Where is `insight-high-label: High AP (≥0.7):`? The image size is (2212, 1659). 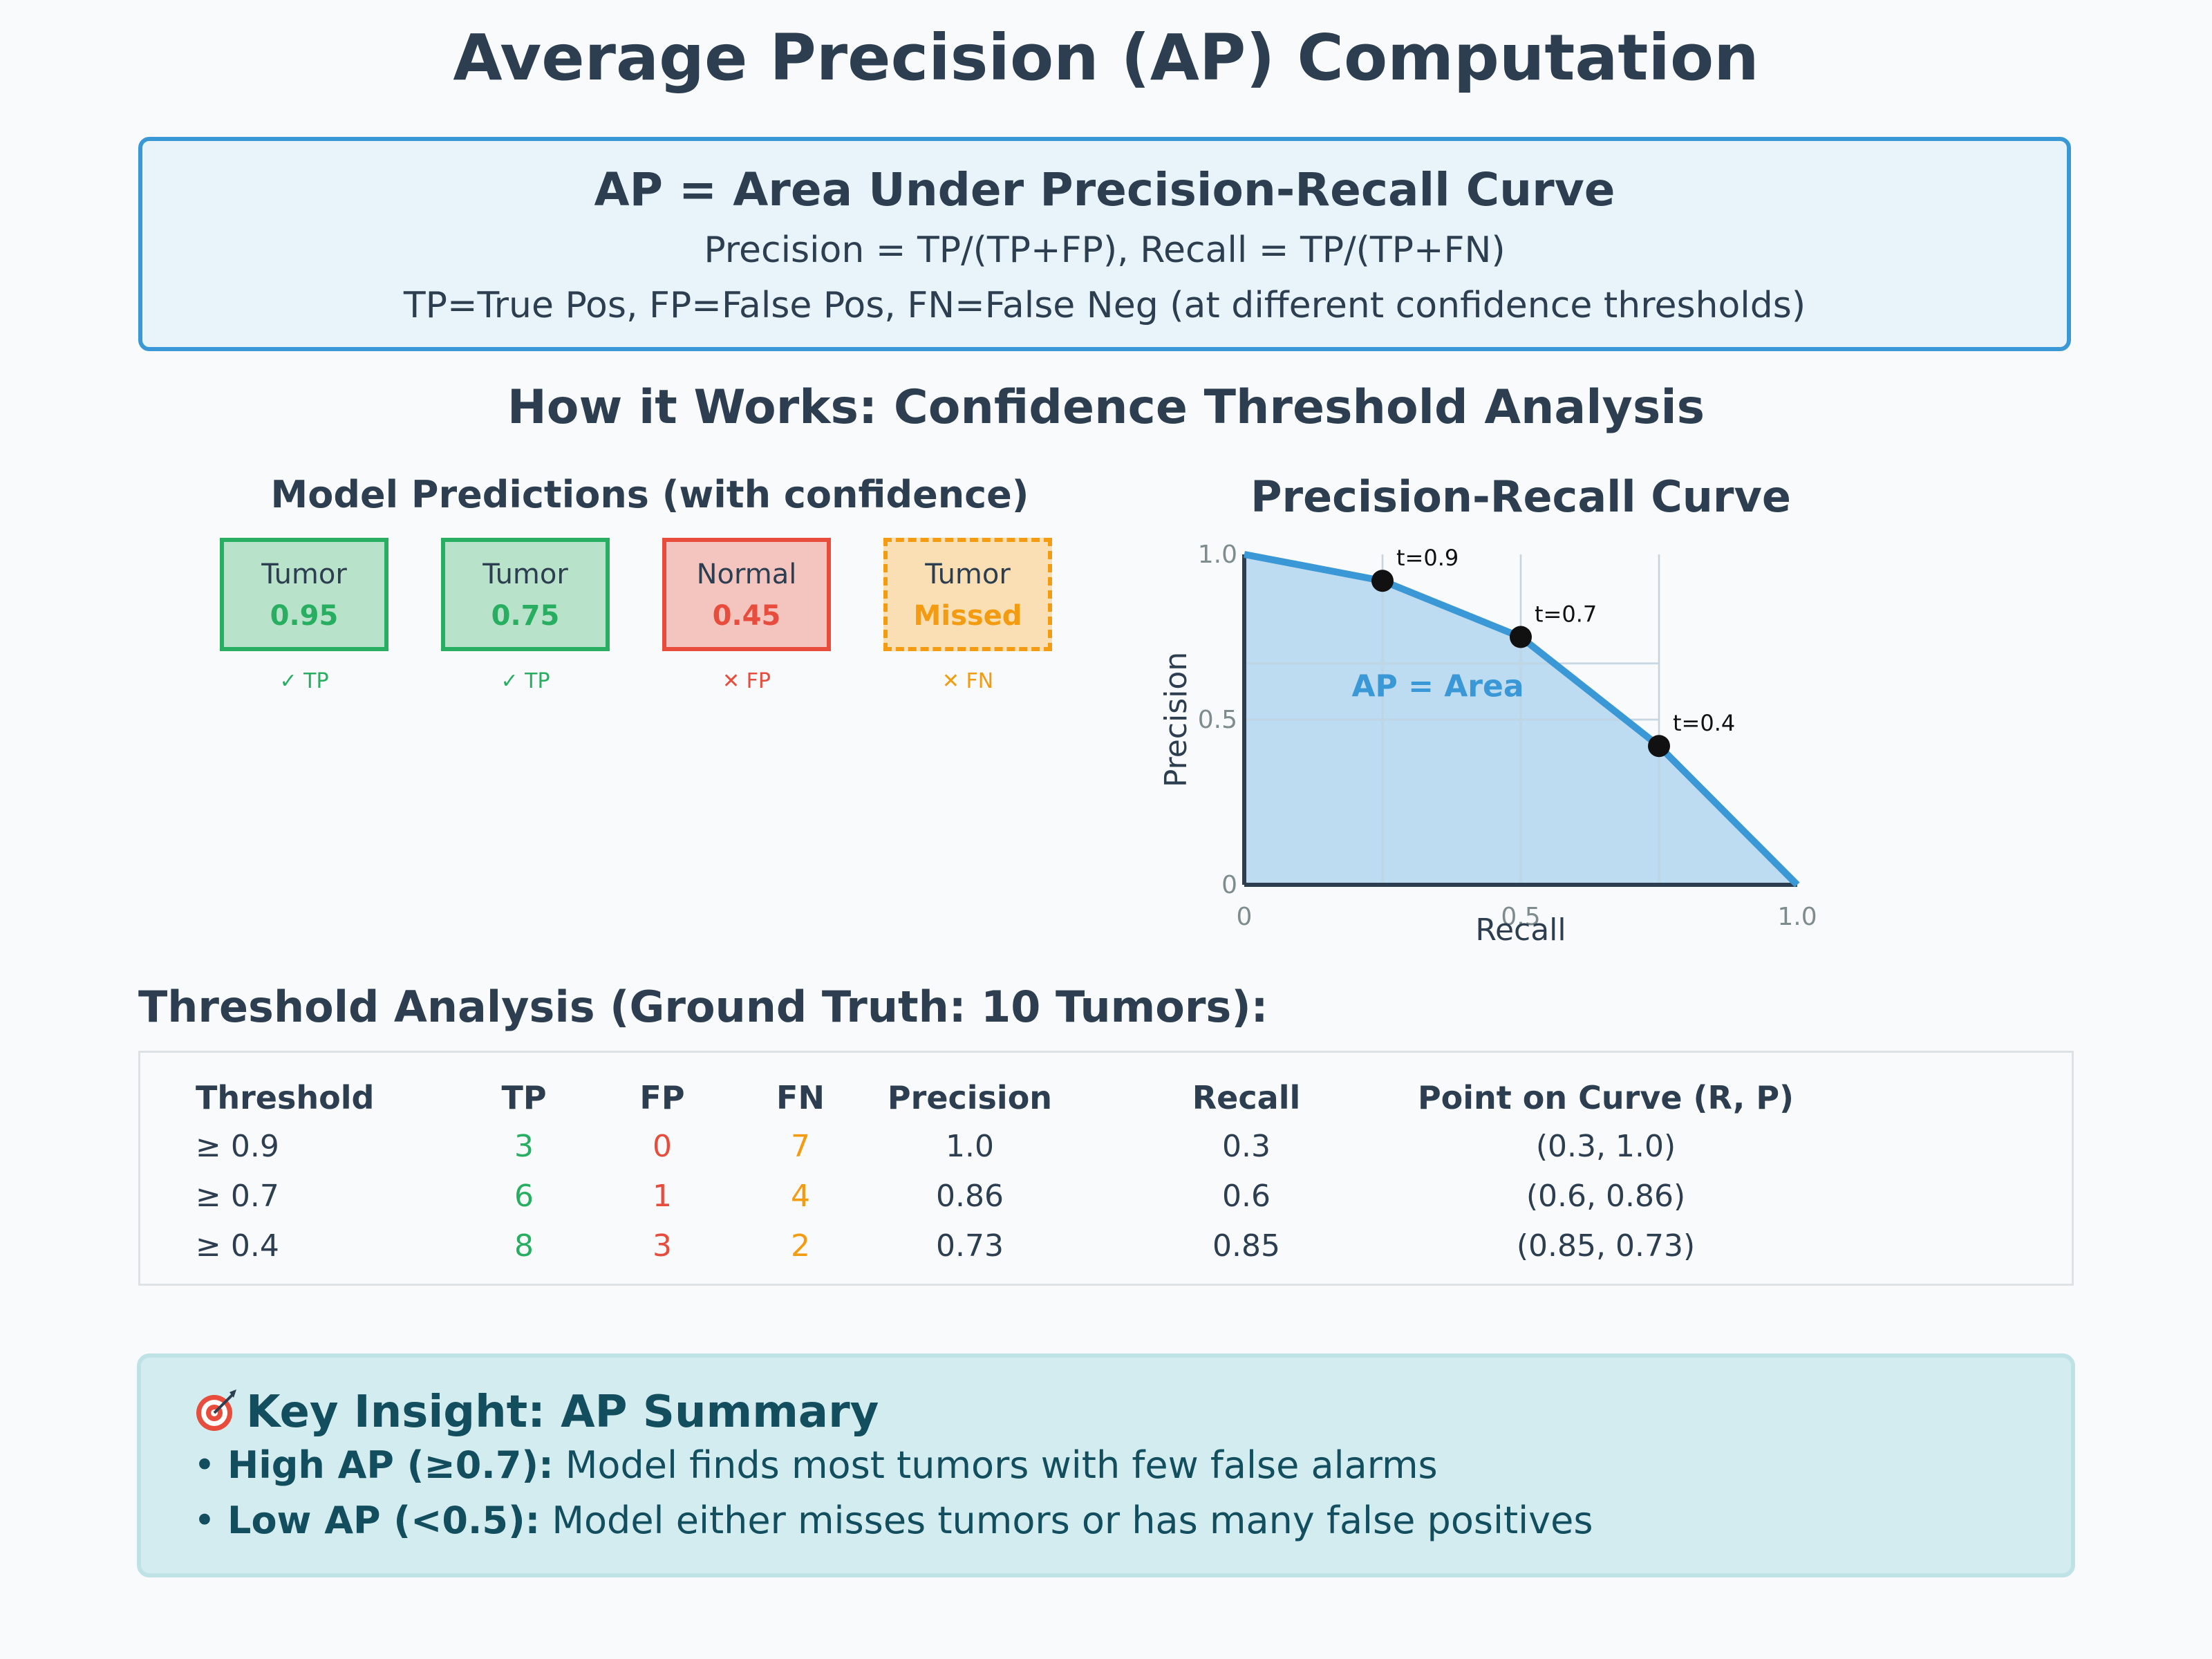
insight-high-label: High AP (≥0.7): is located at coordinates (391, 1465).